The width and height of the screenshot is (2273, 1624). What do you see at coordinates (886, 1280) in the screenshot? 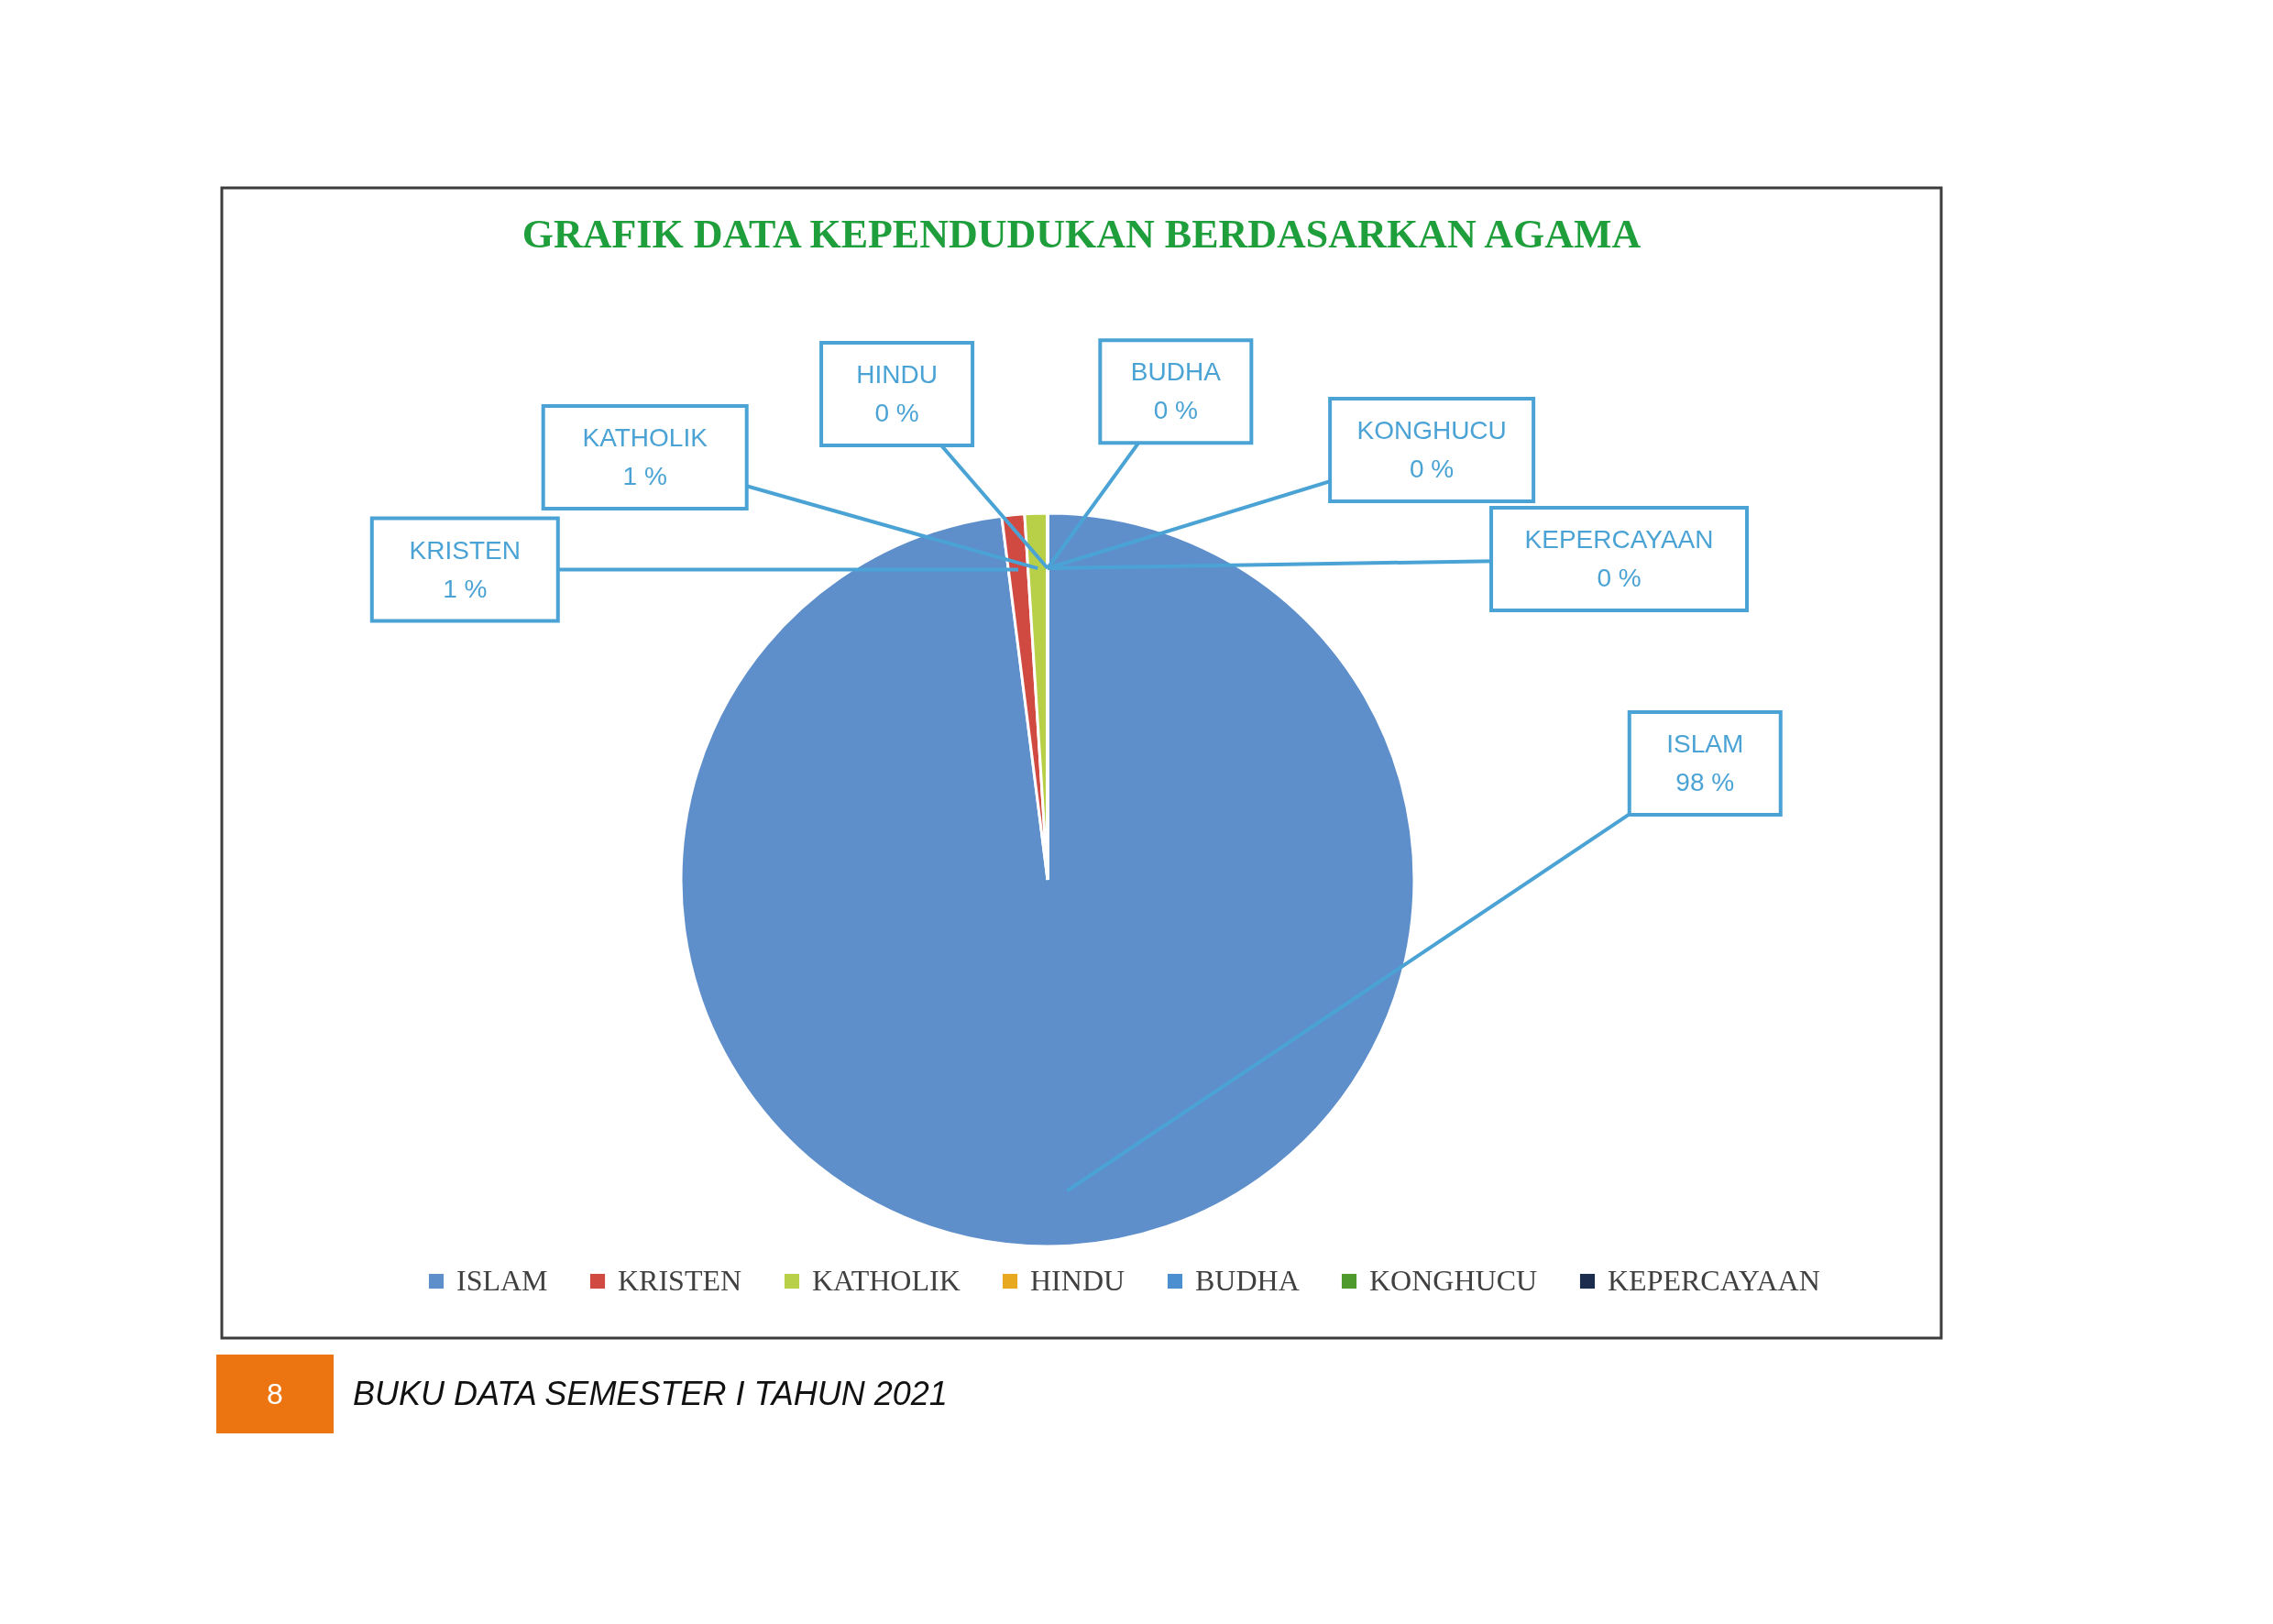
I see `legend-label: KATHOLIK` at bounding box center [886, 1280].